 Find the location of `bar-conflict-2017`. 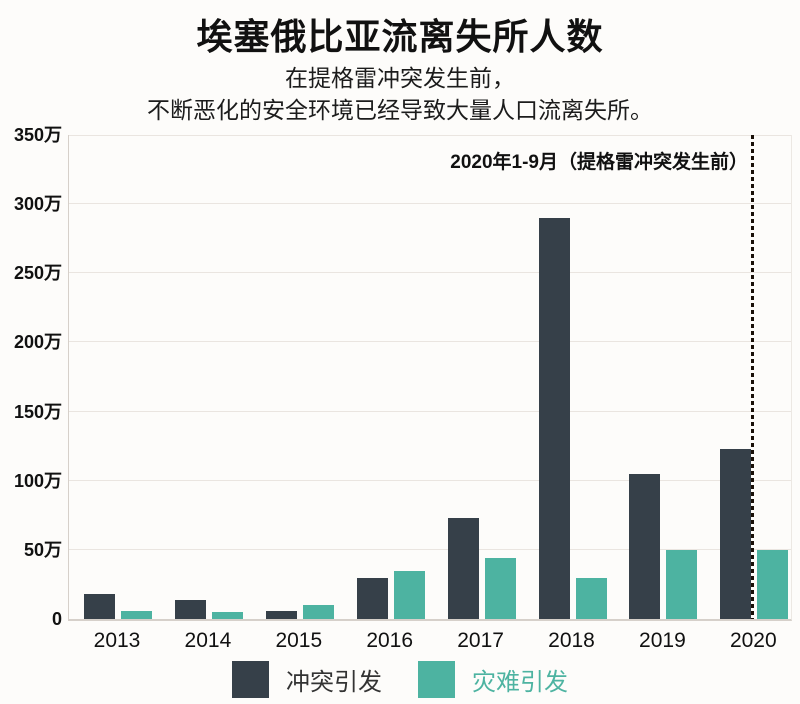

bar-conflict-2017 is located at coordinates (463, 568).